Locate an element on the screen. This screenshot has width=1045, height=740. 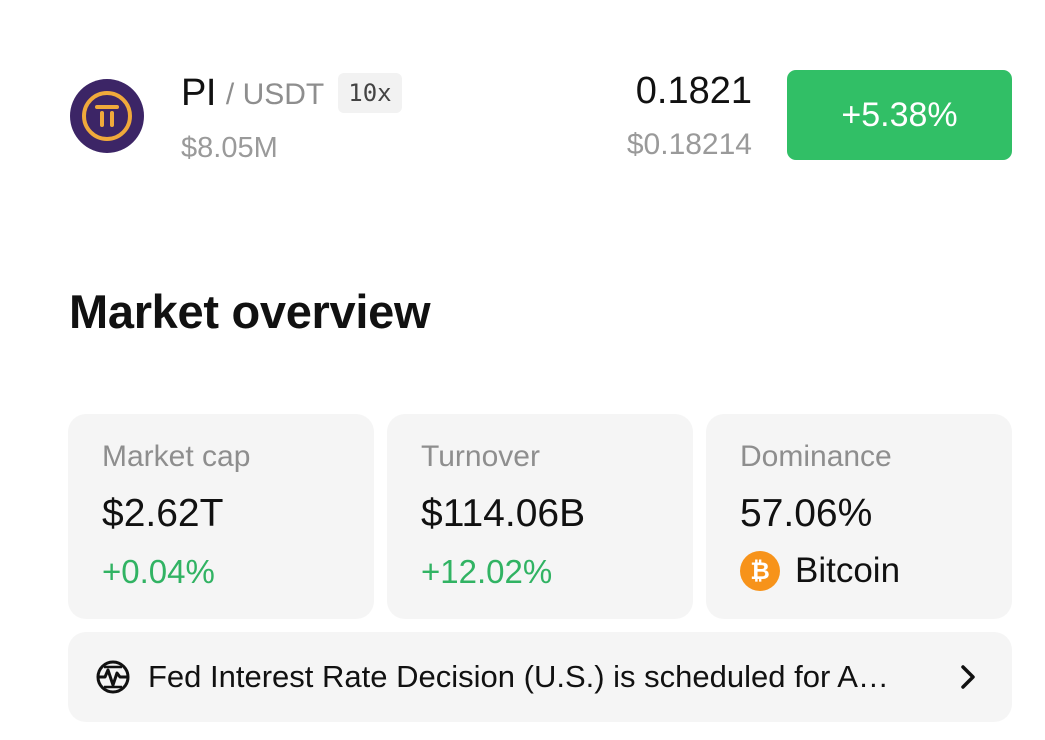
card-value: 57.06% is located at coordinates (806, 513).